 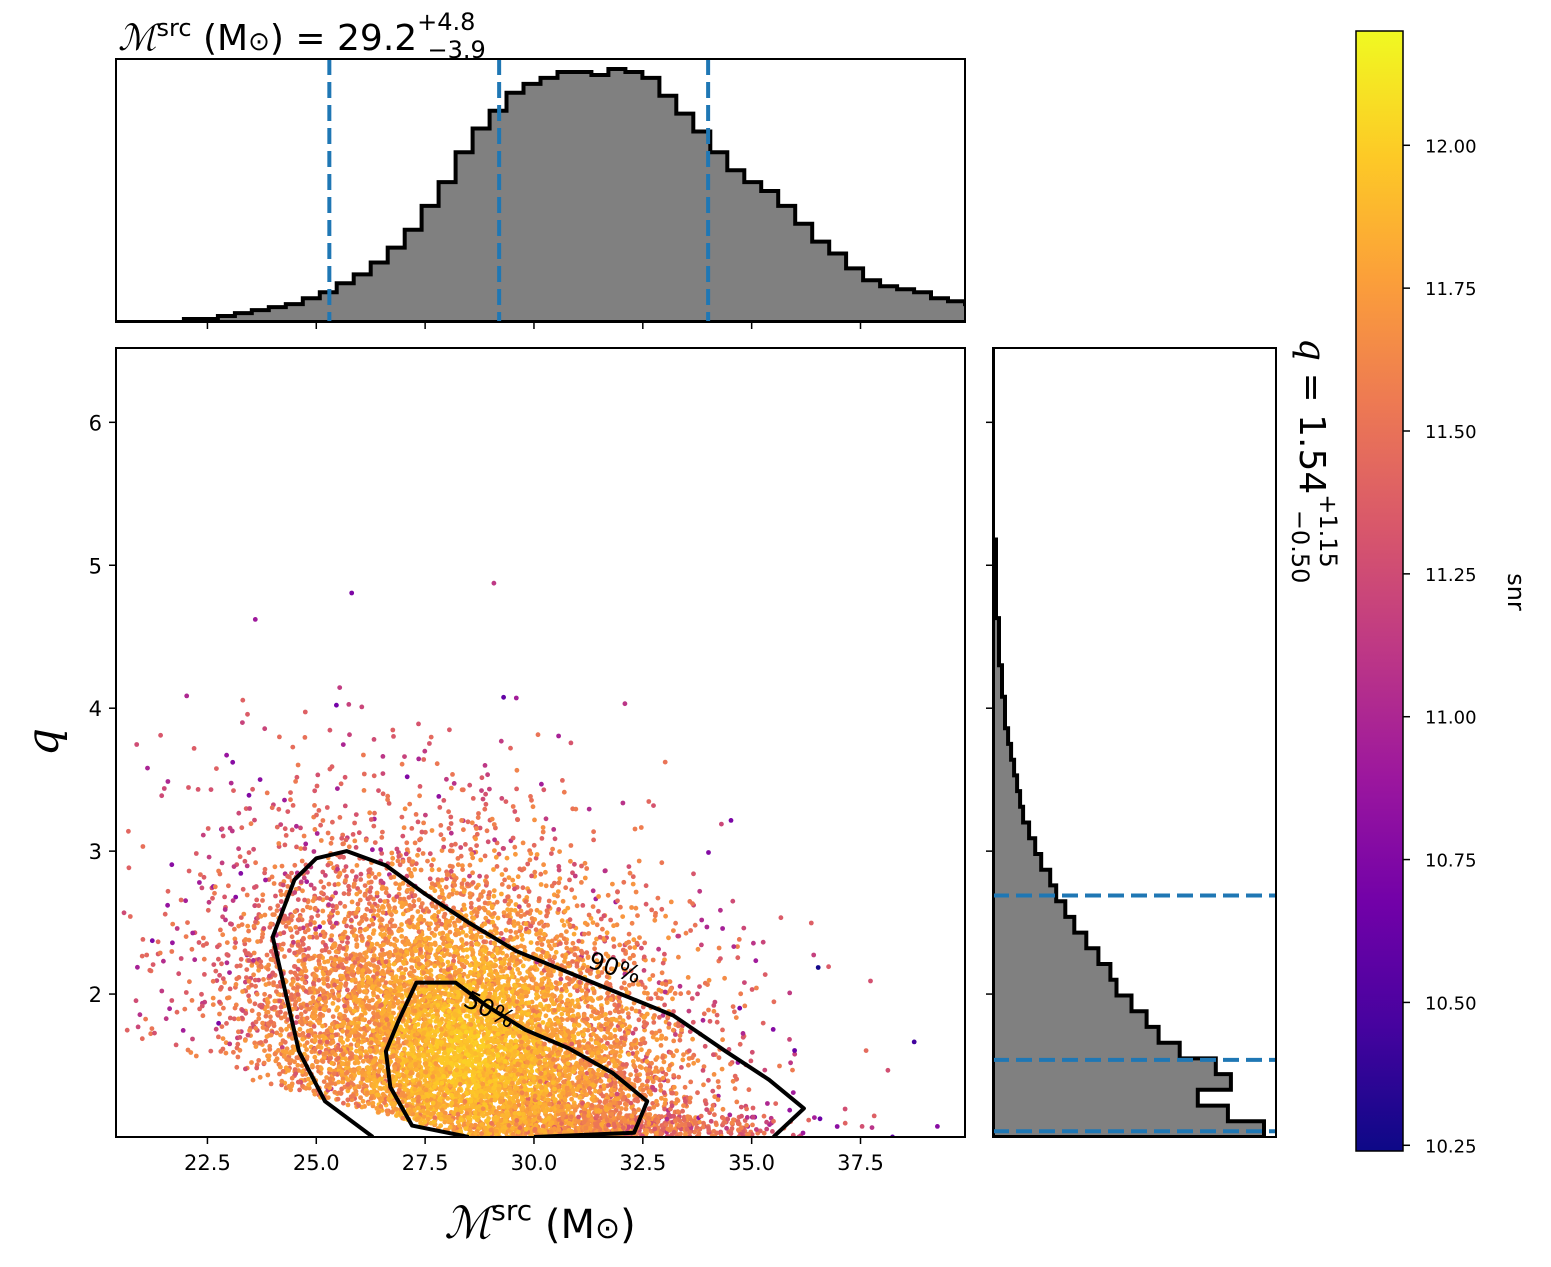 I want to click on top-marginal-histogram, so click(x=540, y=190).